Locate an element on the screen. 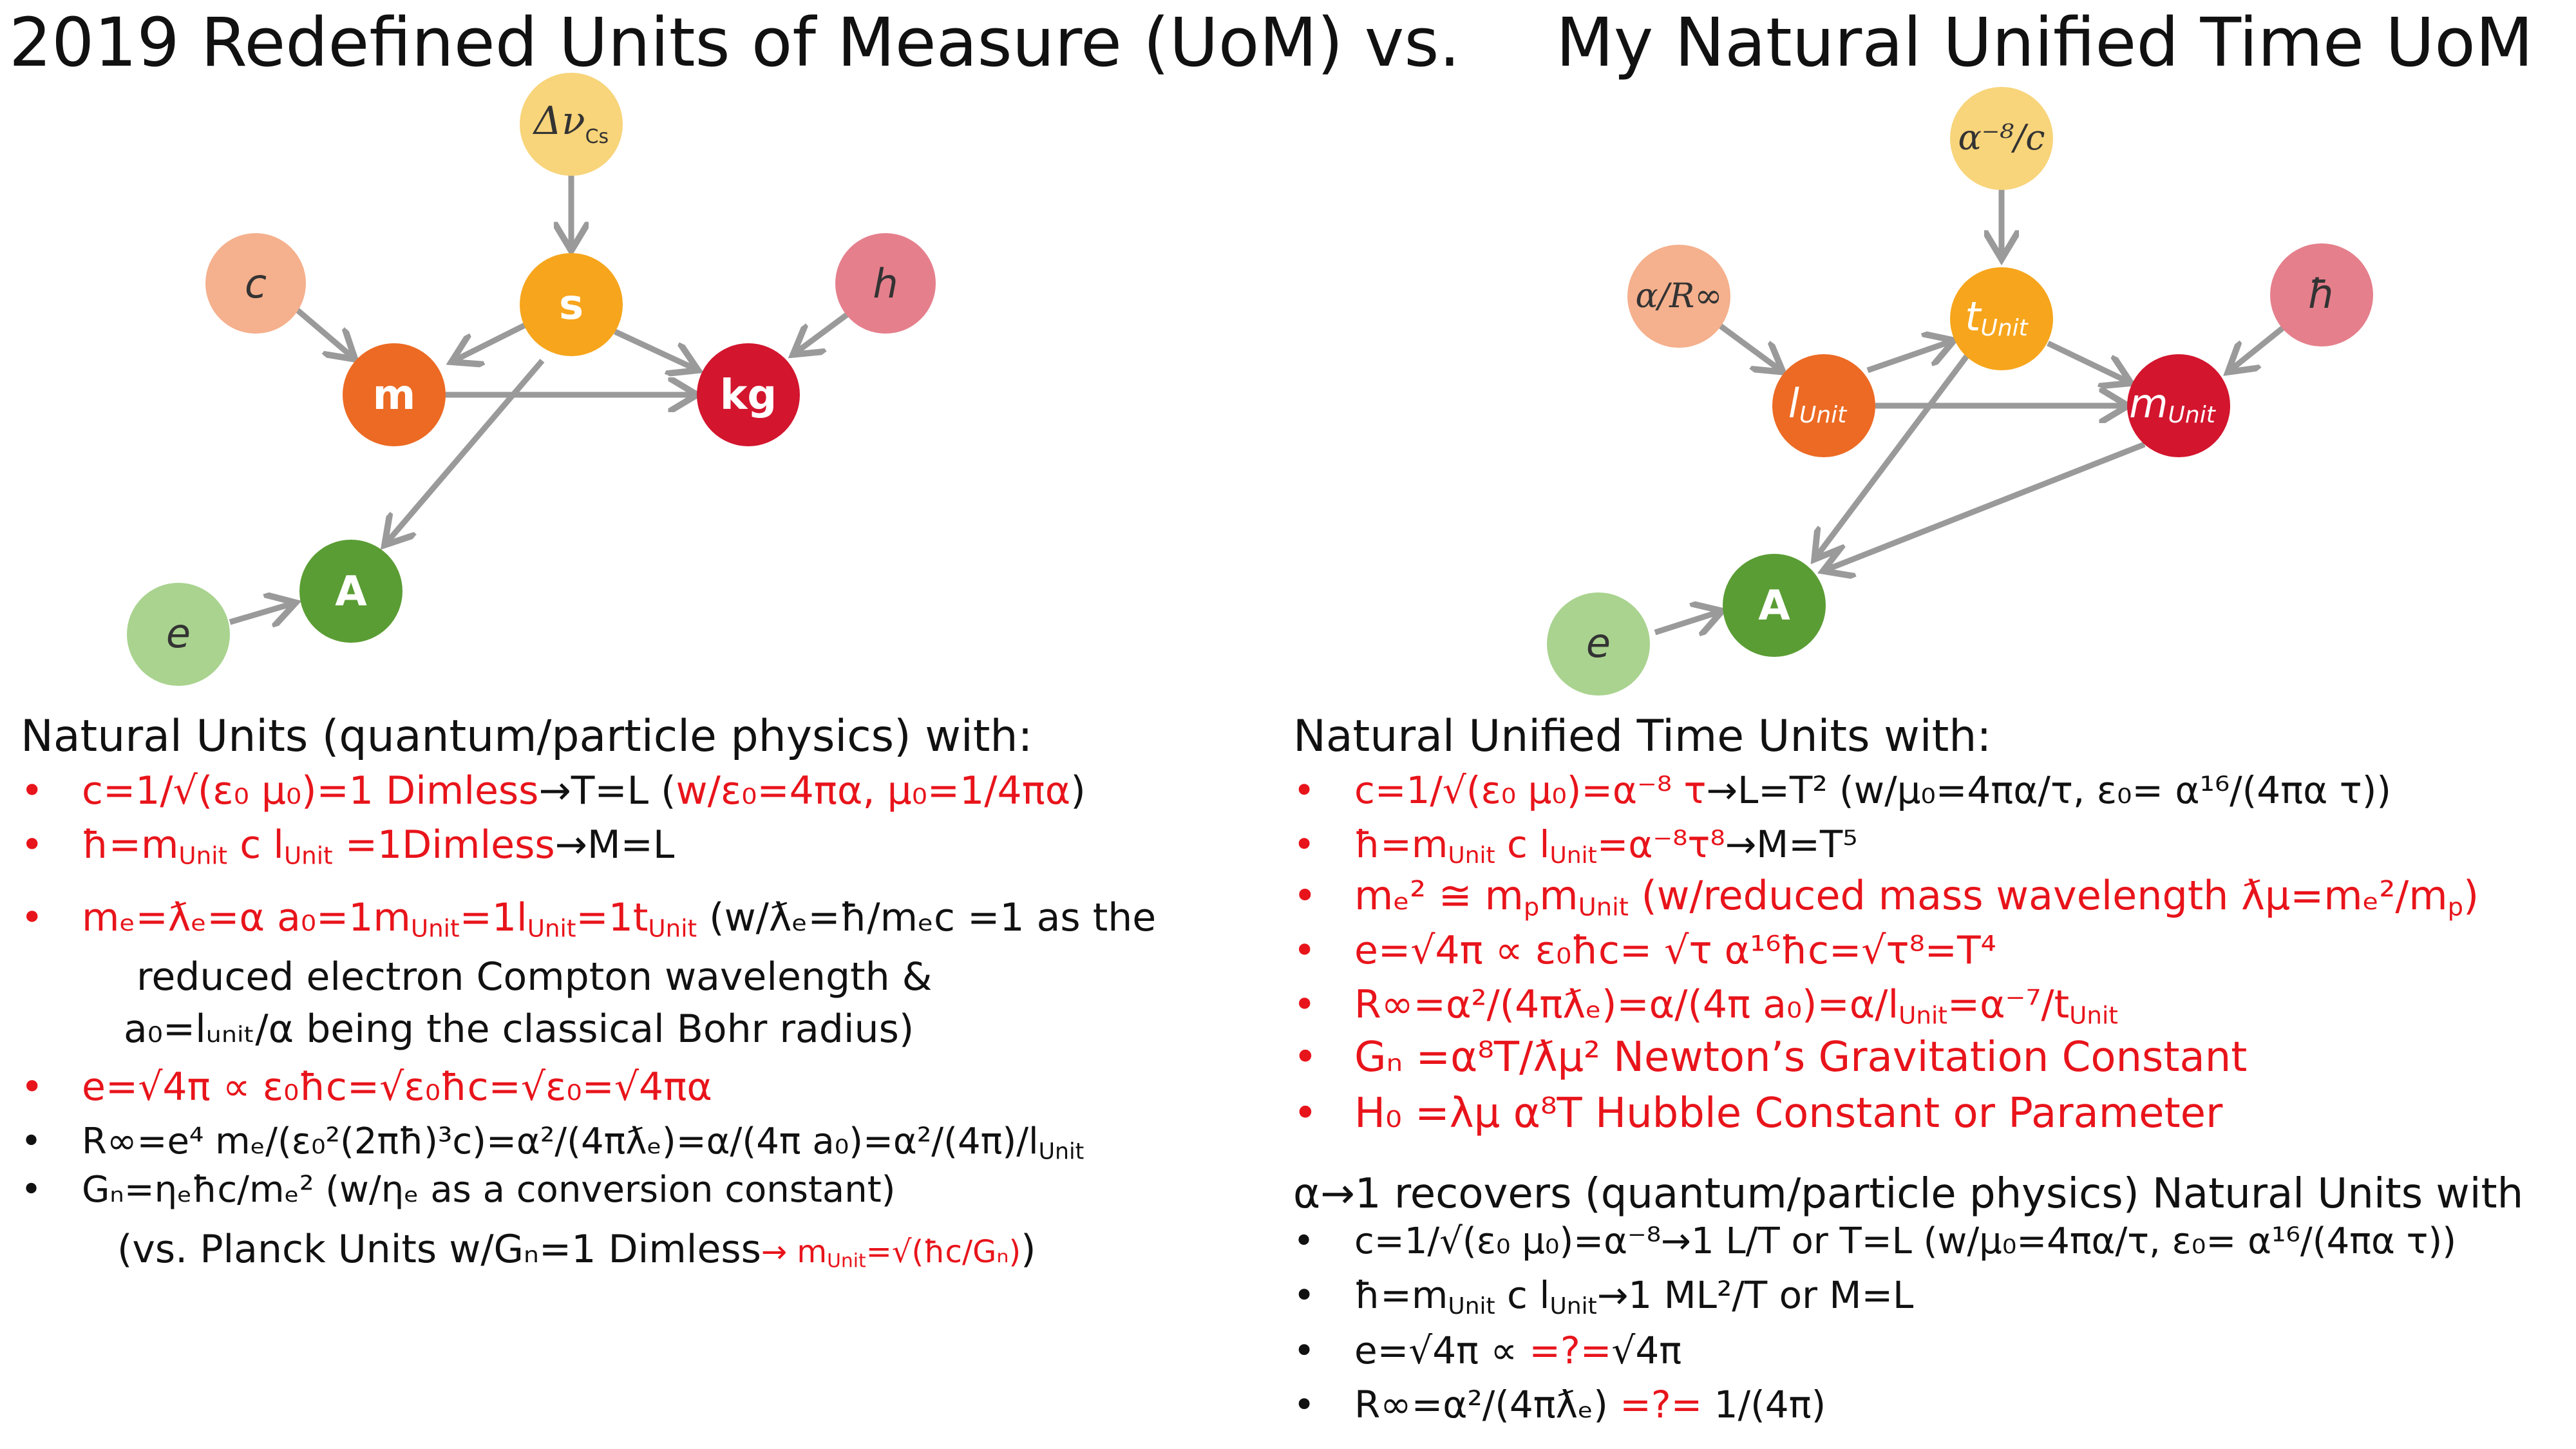 The height and width of the screenshot is (1449, 2576). s2-sub1: Unit is located at coordinates (1471, 1306).